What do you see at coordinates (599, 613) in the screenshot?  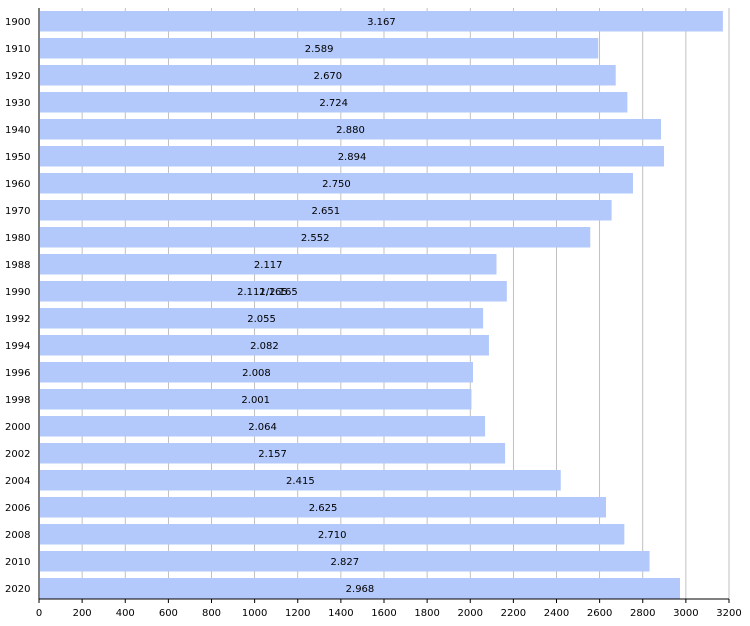 I see `x-tick-label: 2600` at bounding box center [599, 613].